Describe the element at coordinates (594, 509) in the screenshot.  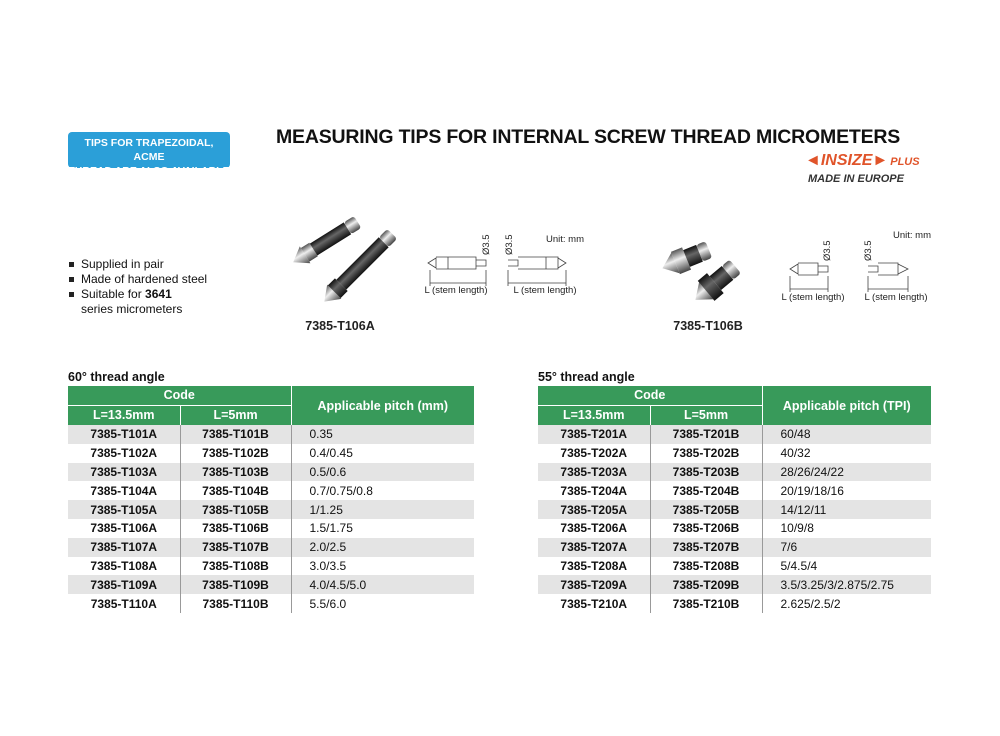
I see `code-cell: 7385-T205A` at that location.